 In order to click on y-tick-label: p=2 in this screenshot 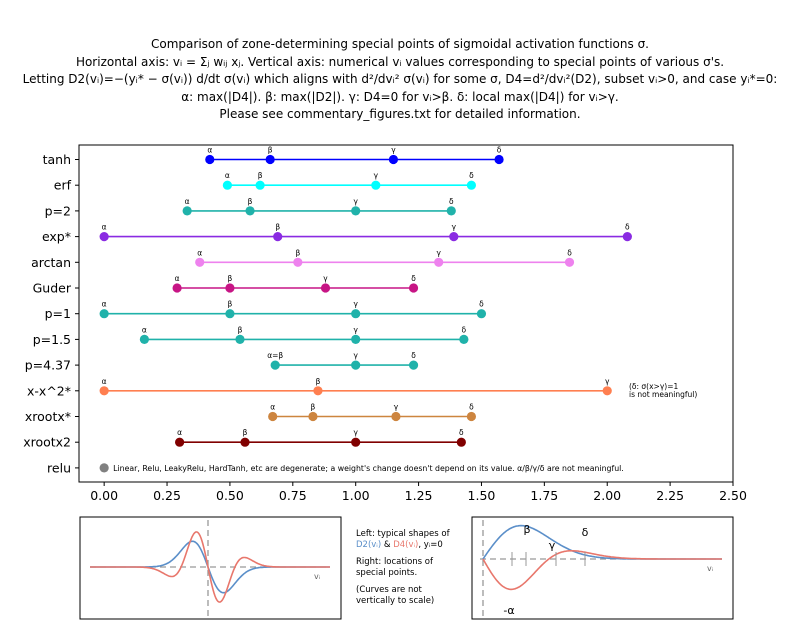, I will do `click(58, 210)`.